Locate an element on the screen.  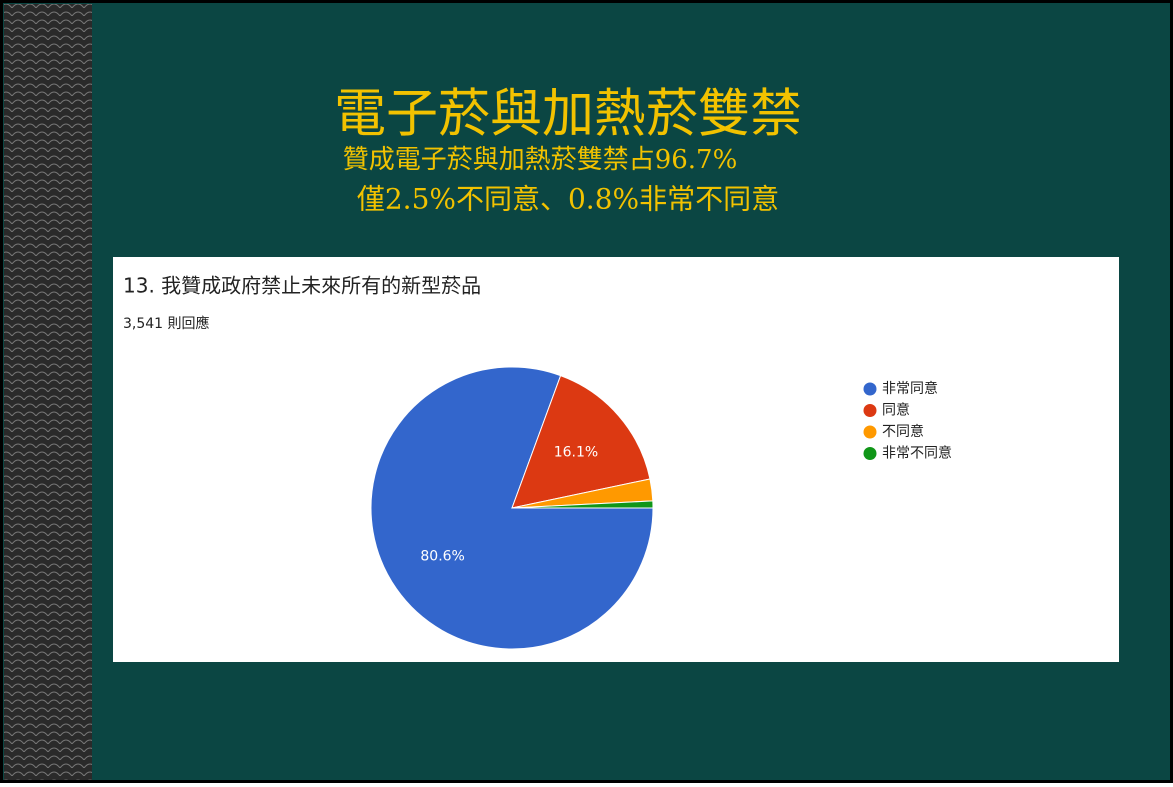
slice-label: 80.6% is located at coordinates (442, 556).